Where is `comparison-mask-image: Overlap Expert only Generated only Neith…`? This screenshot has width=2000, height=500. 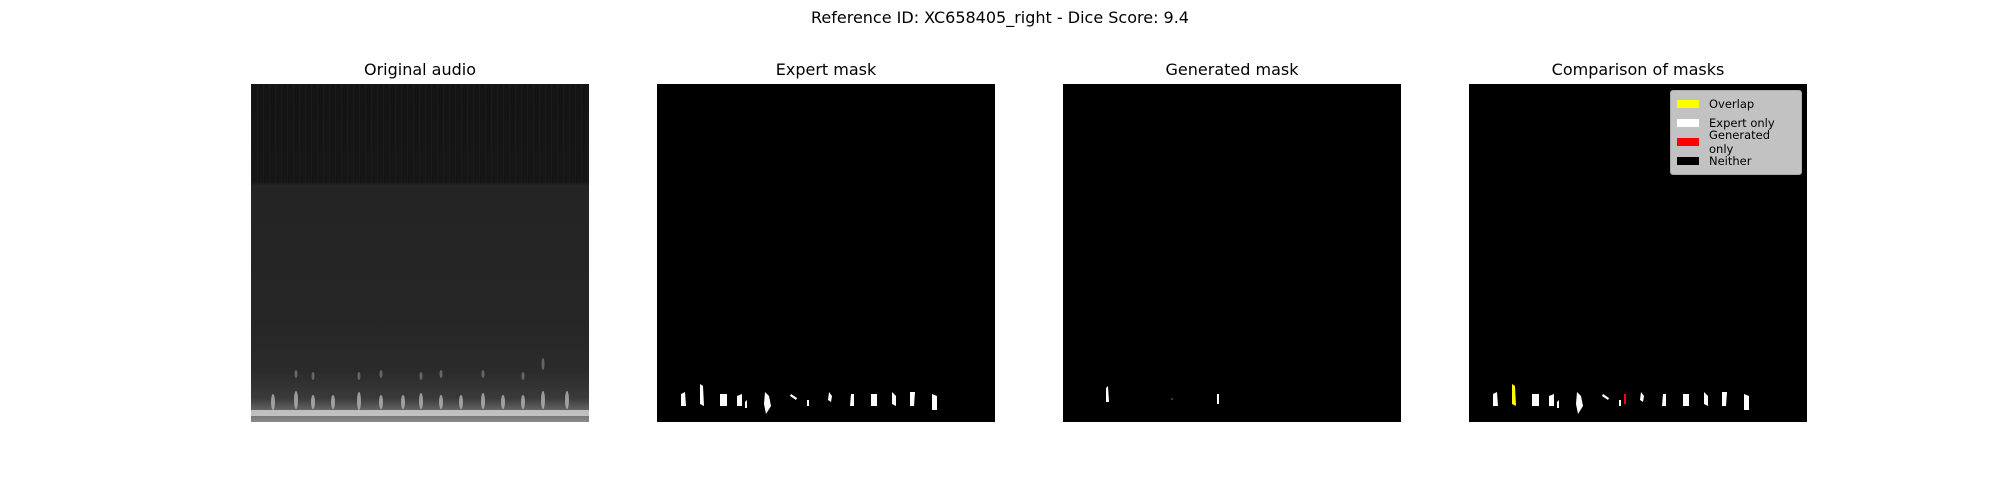 comparison-mask-image: Overlap Expert only Generated only Neith… is located at coordinates (1638, 253).